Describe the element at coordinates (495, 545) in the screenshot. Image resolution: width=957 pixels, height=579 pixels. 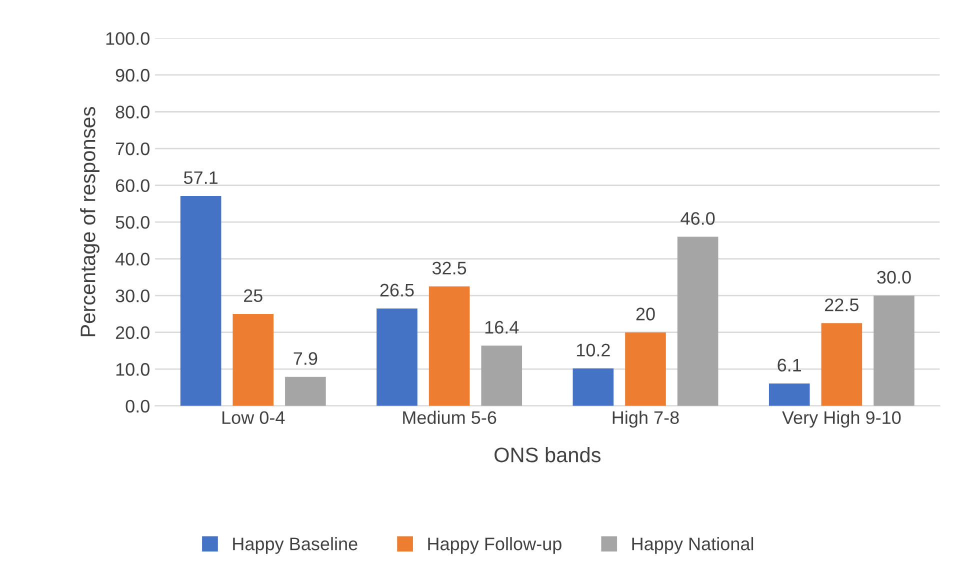
I see `legend-label: Happy Follow-up` at that location.